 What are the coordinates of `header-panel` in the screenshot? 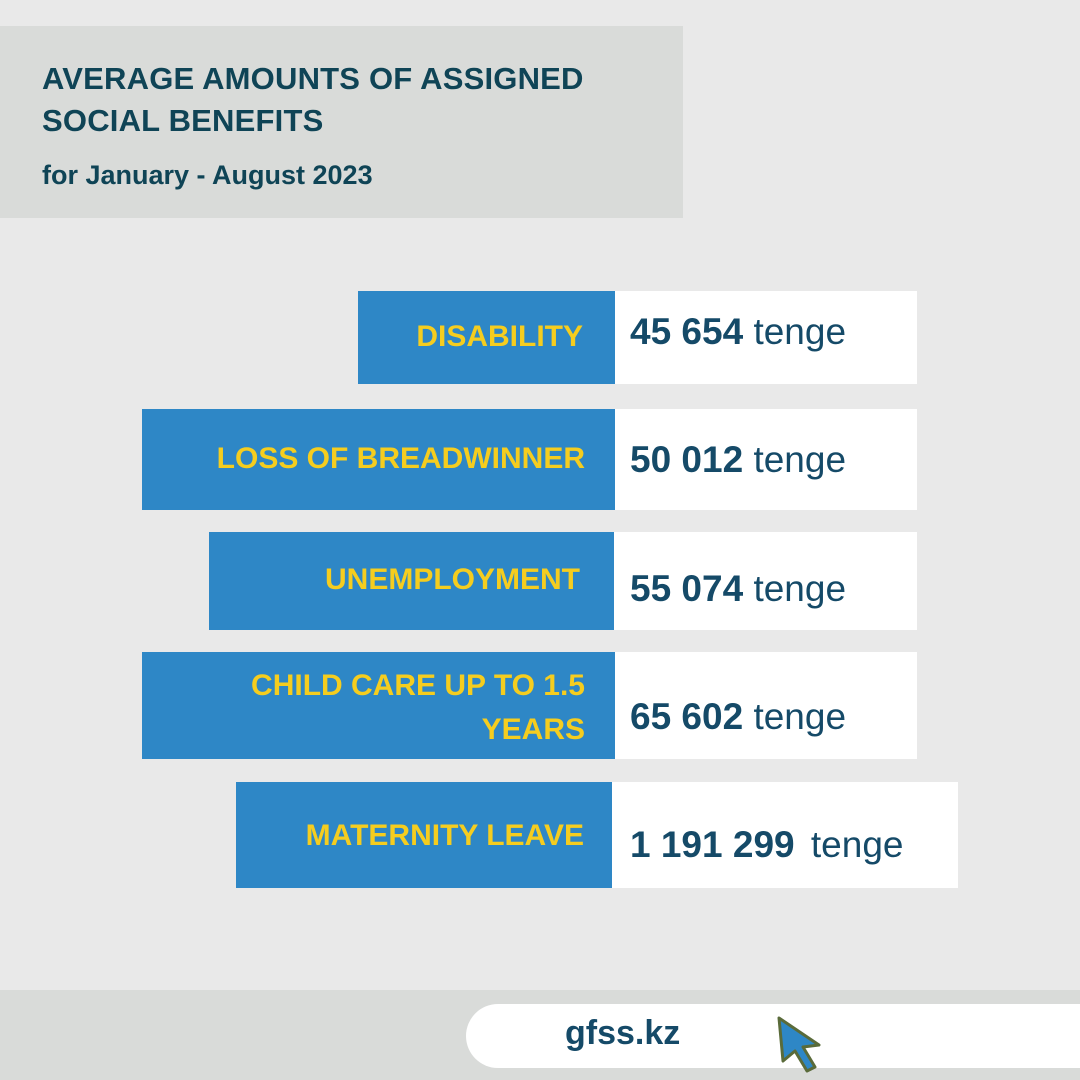 It's located at (341, 122).